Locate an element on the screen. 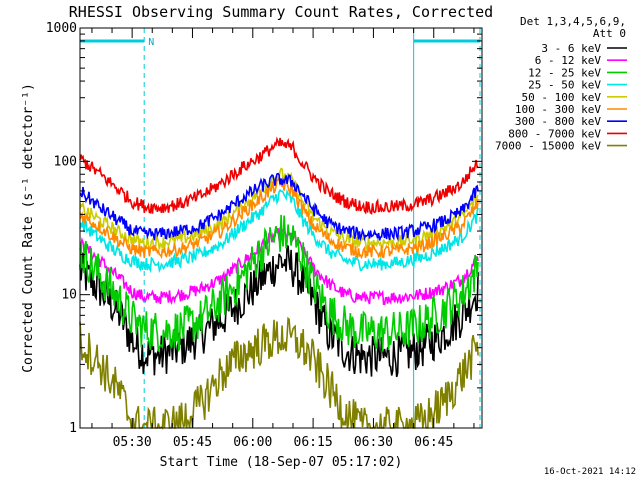 The height and width of the screenshot is (480, 640). x-tick-label: 05:45 is located at coordinates (192, 442).